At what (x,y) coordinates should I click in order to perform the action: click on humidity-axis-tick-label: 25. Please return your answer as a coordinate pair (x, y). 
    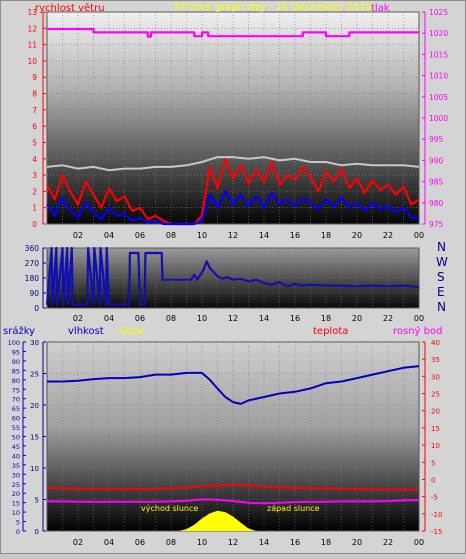
    Looking at the image, I should click on (34, 375).